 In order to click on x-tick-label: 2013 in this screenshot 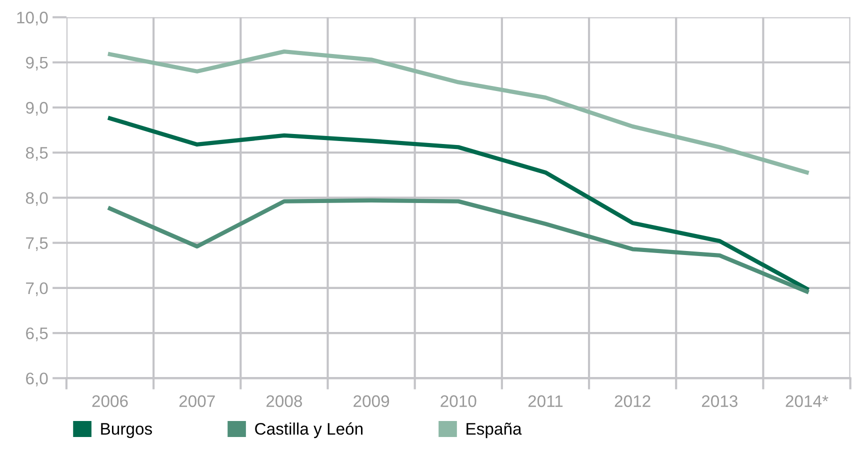, I will do `click(720, 401)`.